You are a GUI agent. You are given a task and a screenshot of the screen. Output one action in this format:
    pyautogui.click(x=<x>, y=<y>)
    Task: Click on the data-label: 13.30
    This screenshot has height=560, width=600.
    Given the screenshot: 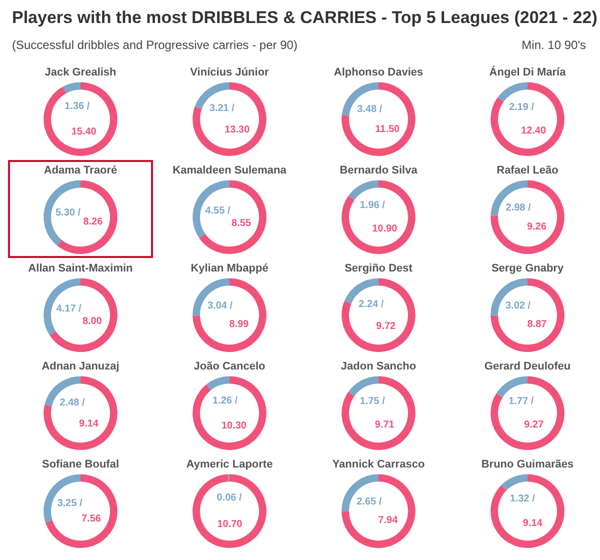 What is the action you would take?
    pyautogui.click(x=237, y=130)
    